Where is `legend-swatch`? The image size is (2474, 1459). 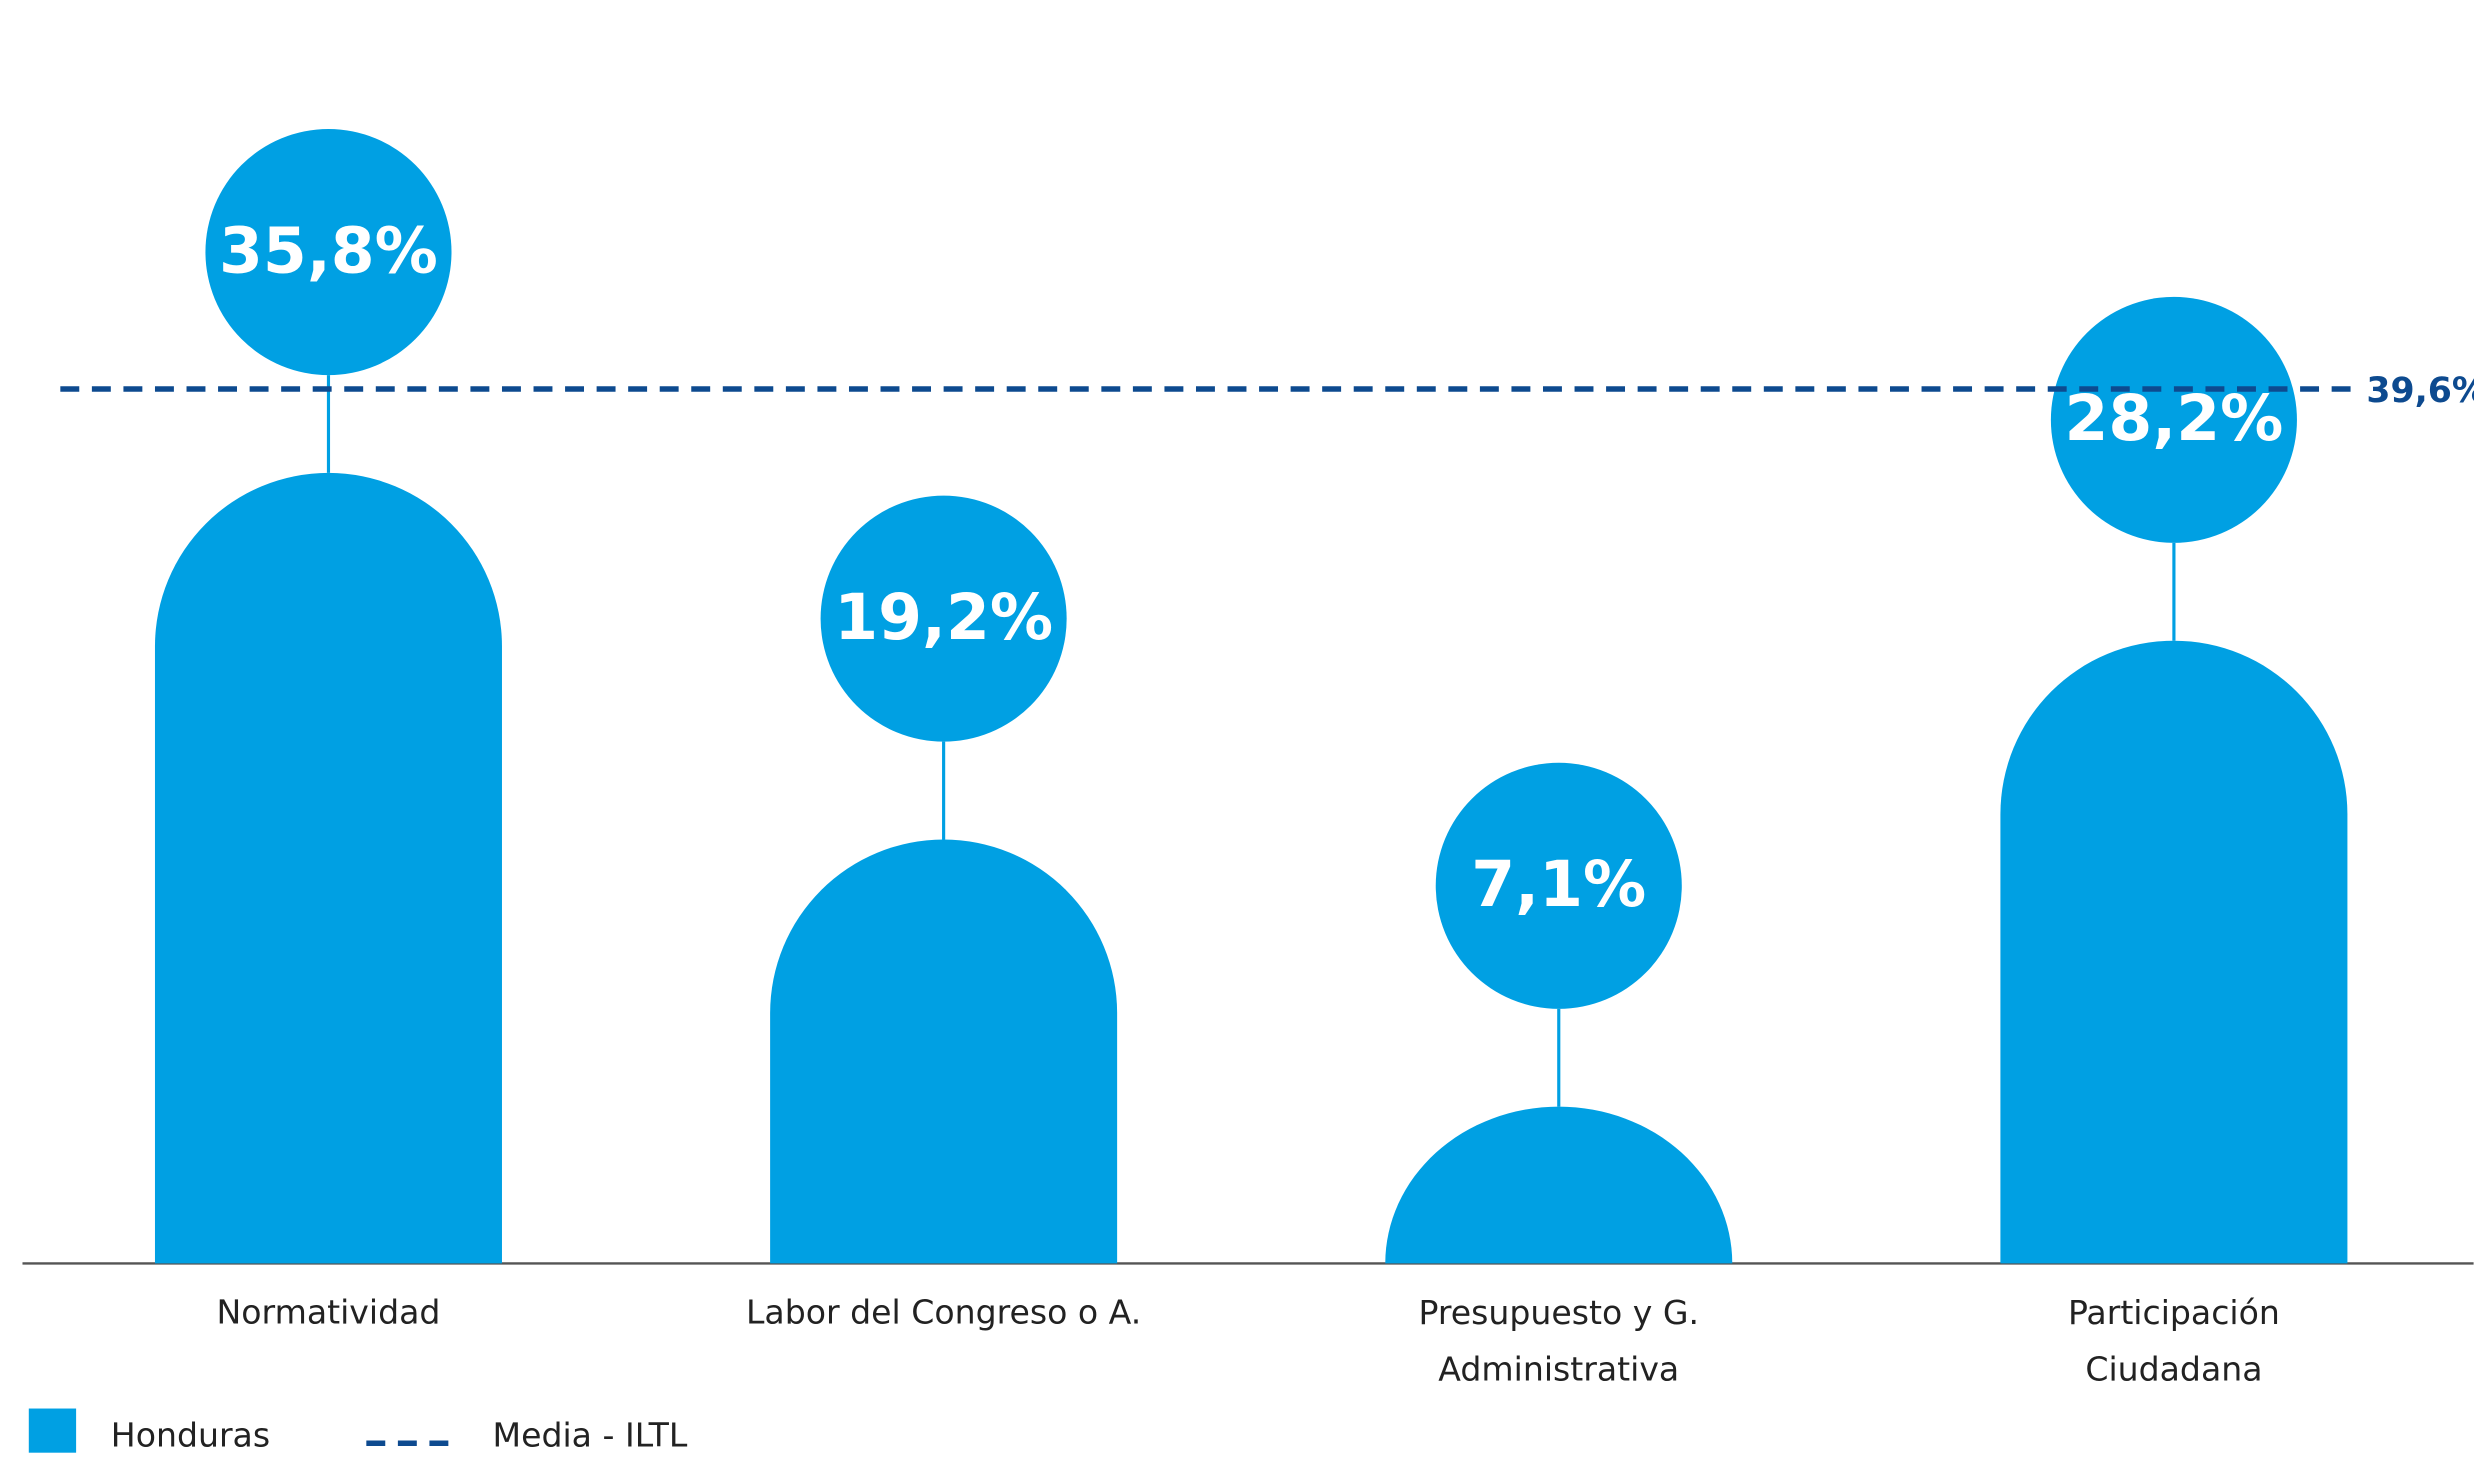
legend-swatch is located at coordinates (52, 1430).